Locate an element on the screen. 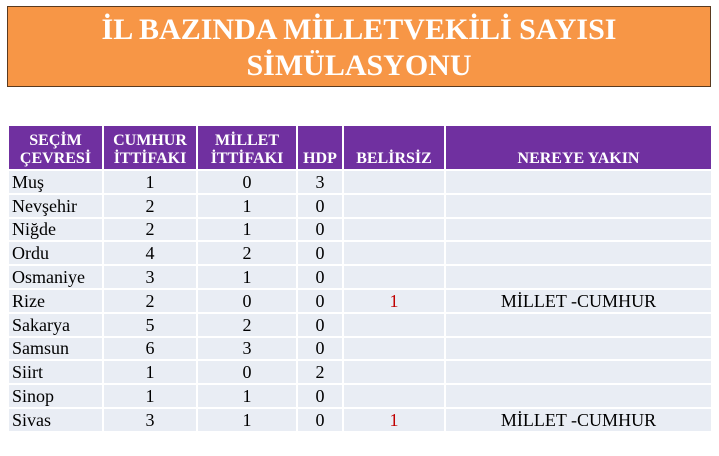 This screenshot has width=719, height=456. table-row: Sivas 3 1 0 1 MİLLET -CUMHUR is located at coordinates (360, 419).